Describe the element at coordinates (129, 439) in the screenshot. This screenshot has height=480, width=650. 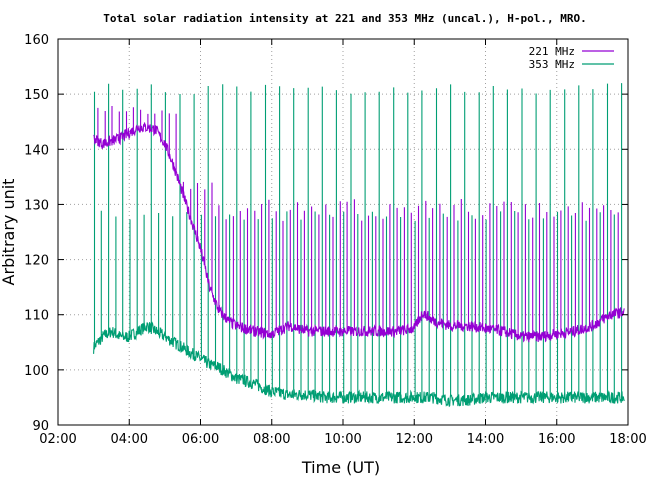
I see `x-tick-label: 04:00` at that location.